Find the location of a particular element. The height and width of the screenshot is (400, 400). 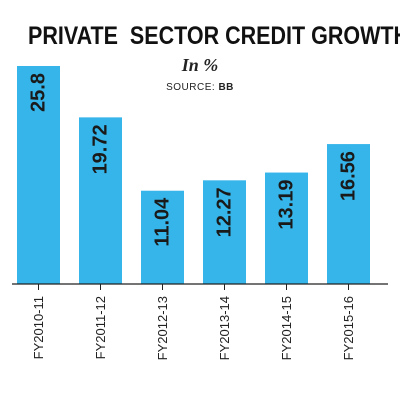

source-note: SOURCE: BB is located at coordinates (200, 87).